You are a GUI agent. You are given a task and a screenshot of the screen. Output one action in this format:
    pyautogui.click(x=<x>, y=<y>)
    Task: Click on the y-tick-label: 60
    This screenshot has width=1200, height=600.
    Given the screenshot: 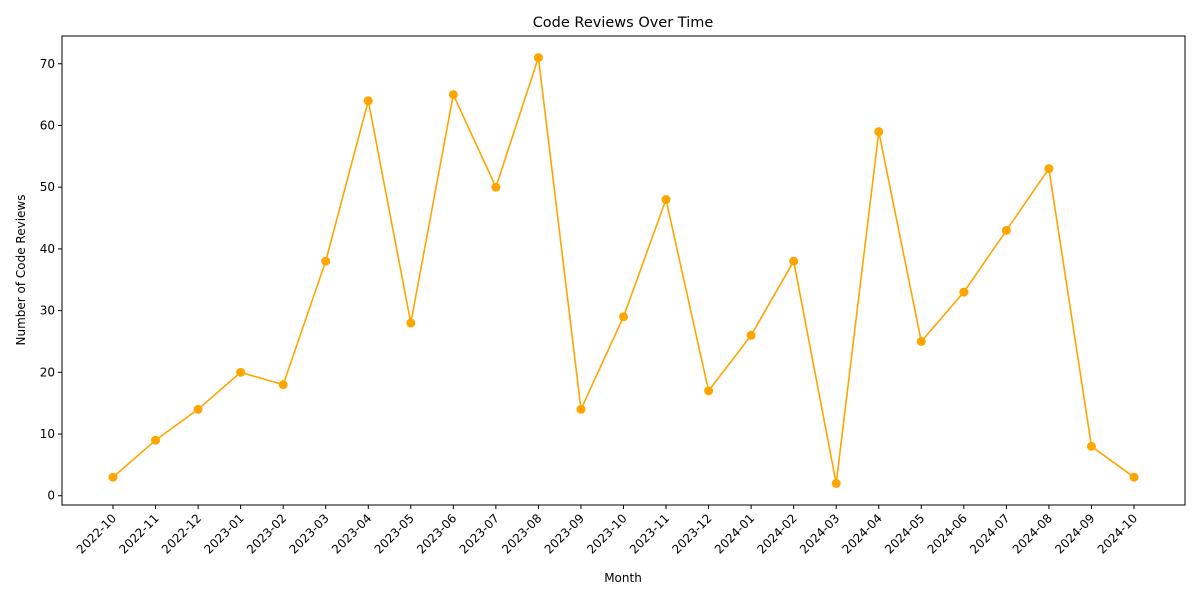 What is the action you would take?
    pyautogui.click(x=47, y=125)
    